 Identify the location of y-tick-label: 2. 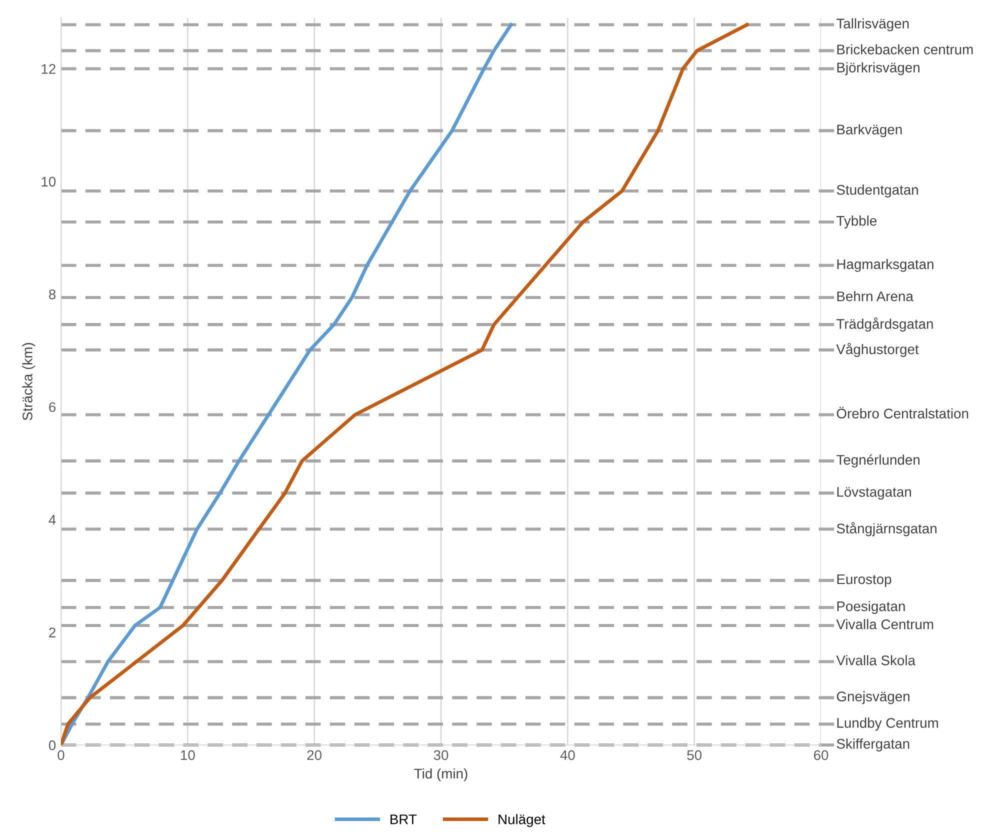
(52, 633).